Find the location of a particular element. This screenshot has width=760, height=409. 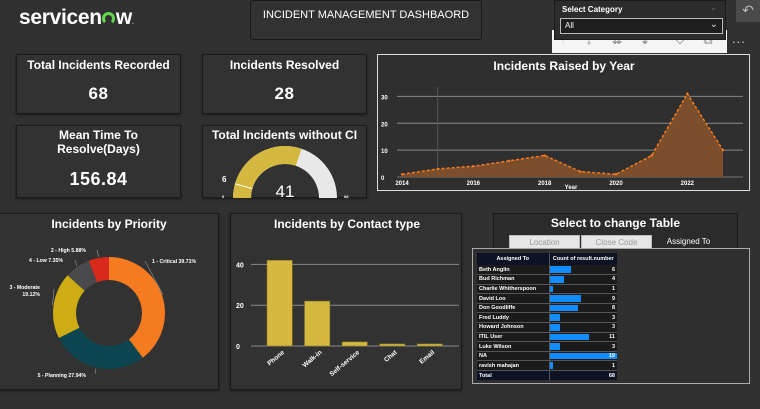

table-row: ravish mahajan 1 is located at coordinates (547, 366).